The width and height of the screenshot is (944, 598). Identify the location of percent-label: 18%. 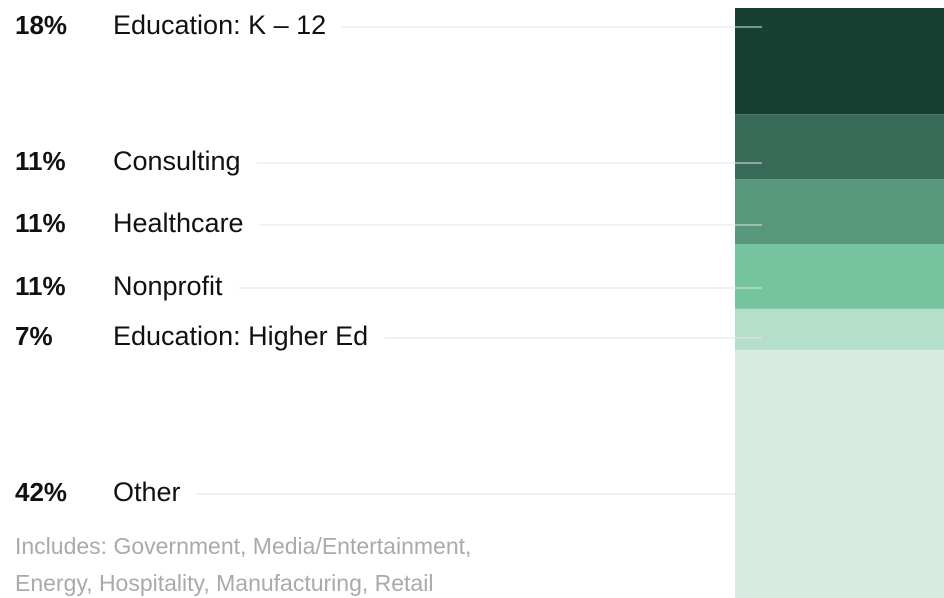
(41, 25).